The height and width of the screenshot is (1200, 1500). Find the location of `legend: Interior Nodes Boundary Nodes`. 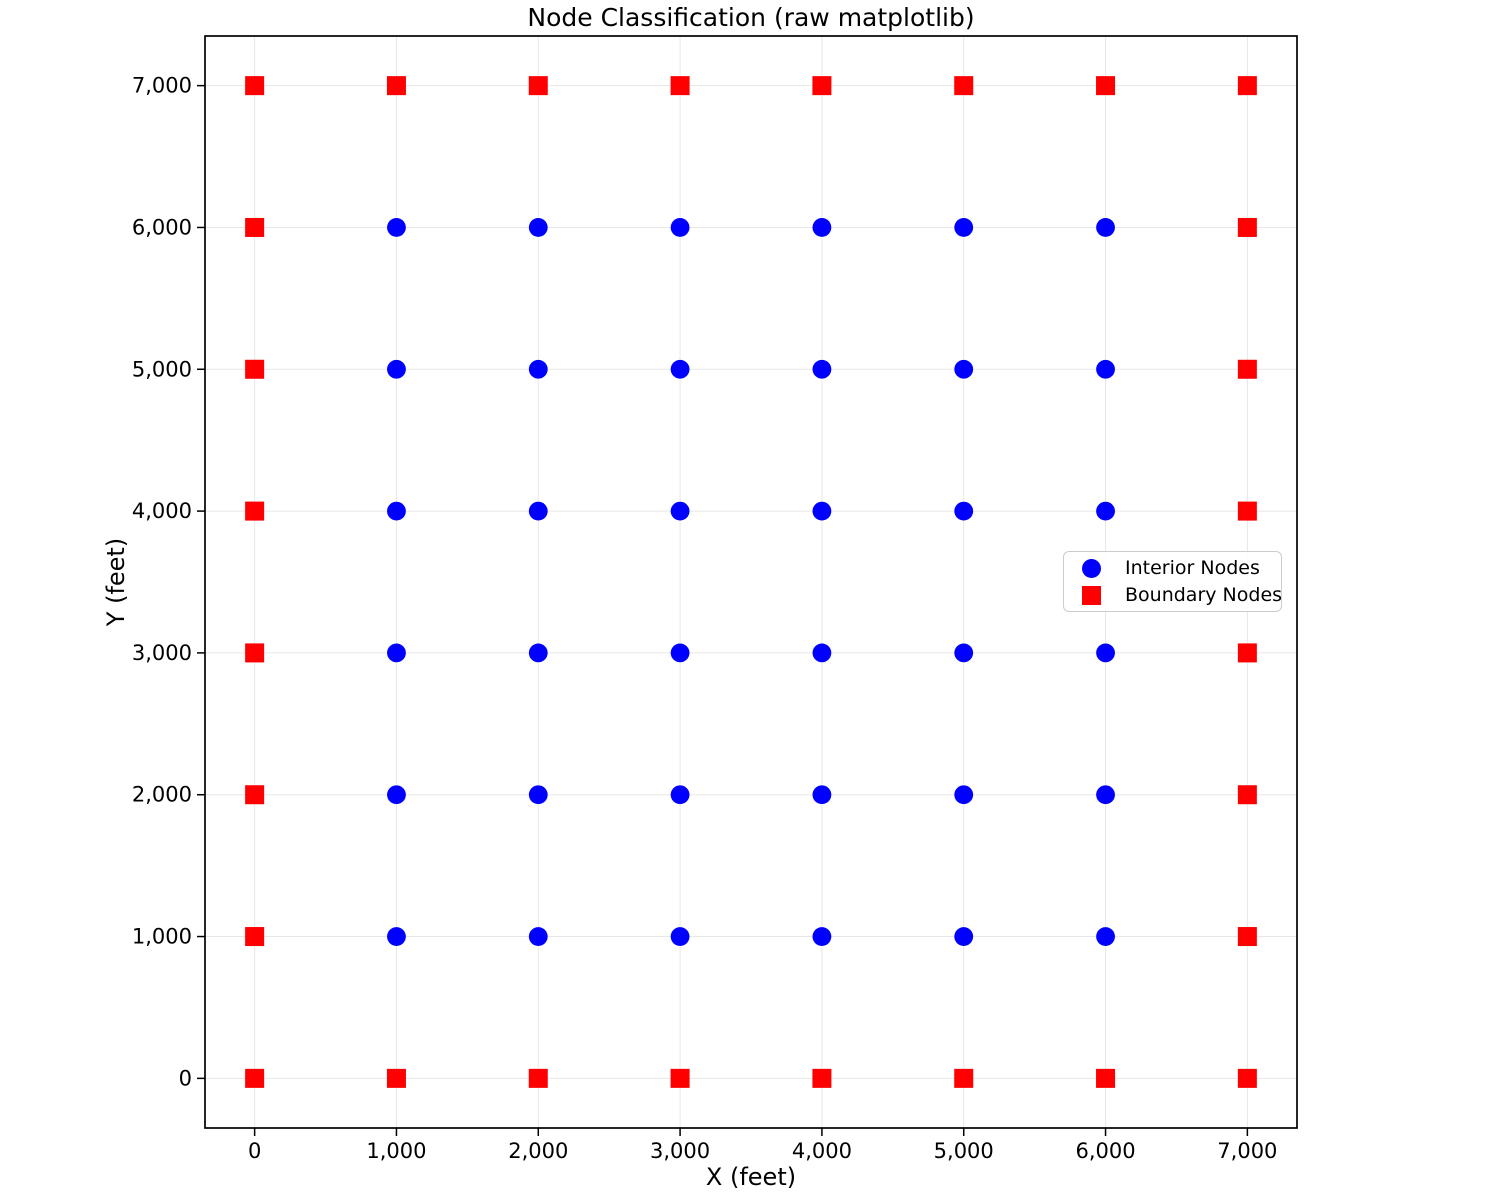

legend: Interior Nodes Boundary Nodes is located at coordinates (1172, 581).